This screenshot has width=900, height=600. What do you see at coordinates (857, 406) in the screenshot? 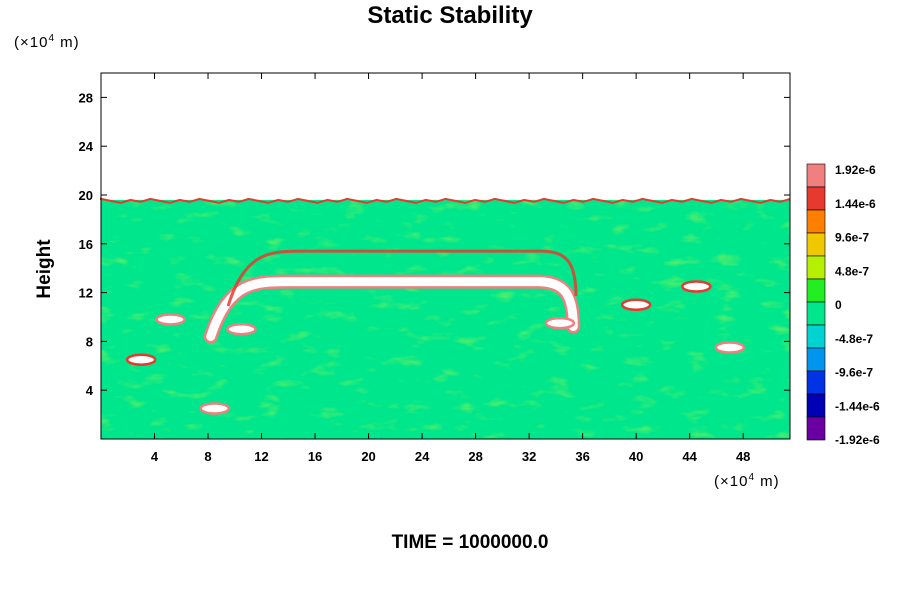
I see `colorbar-label-7: -1.44e-6` at bounding box center [857, 406].